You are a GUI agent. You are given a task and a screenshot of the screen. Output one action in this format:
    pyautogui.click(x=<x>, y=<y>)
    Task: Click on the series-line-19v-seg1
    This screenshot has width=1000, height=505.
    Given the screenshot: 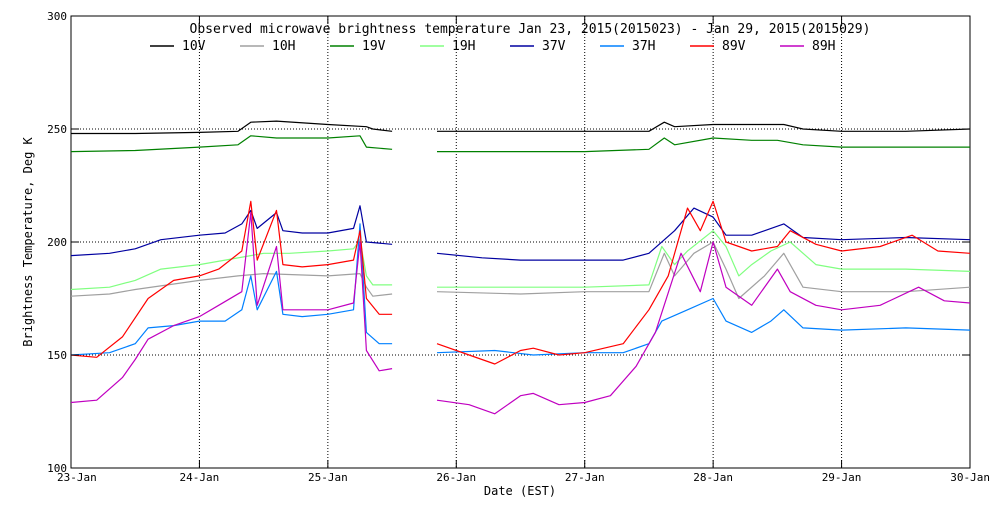 What is the action you would take?
    pyautogui.click(x=703, y=145)
    